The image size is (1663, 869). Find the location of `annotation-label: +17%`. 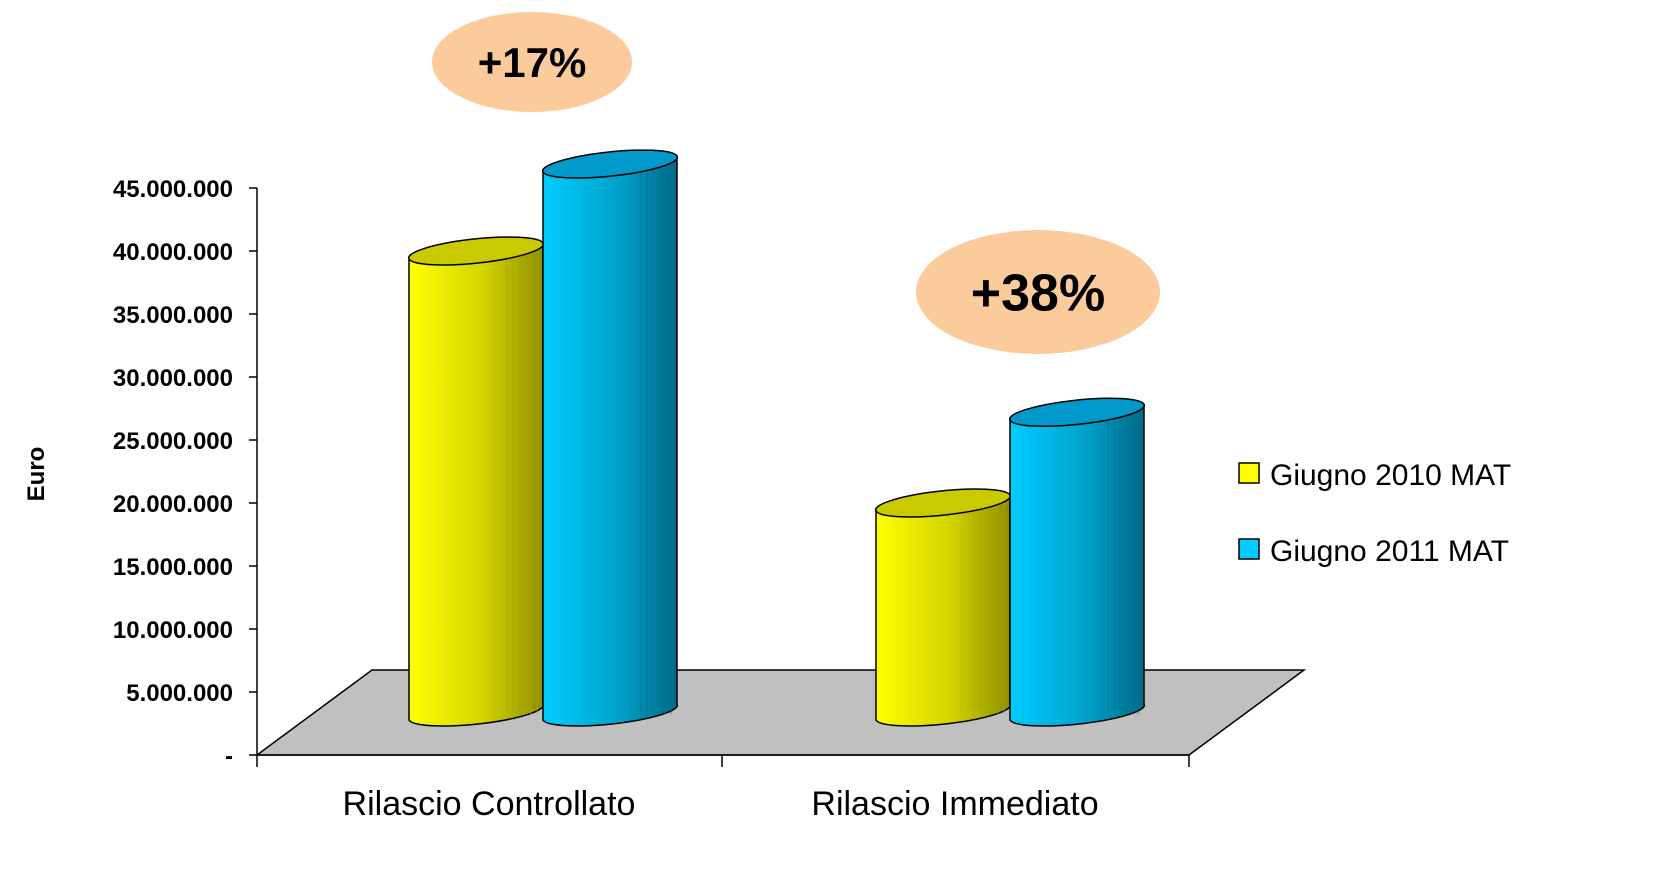

annotation-label: +17% is located at coordinates (532, 62).